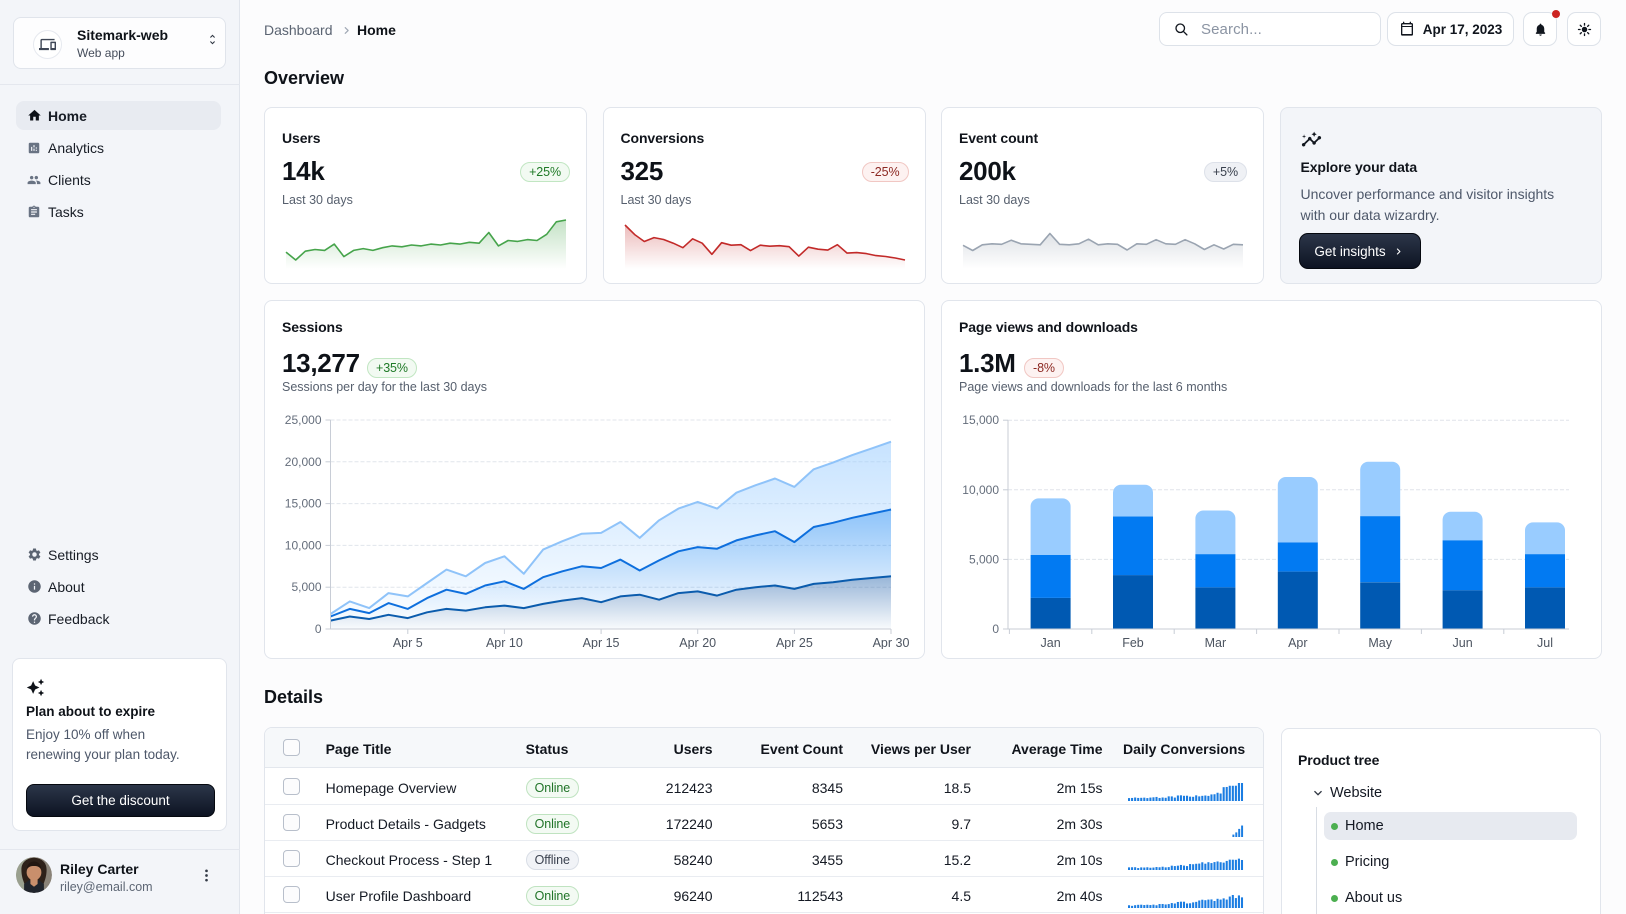 The image size is (1626, 914). What do you see at coordinates (1380, 642) in the screenshot?
I see `svg-text: May` at bounding box center [1380, 642].